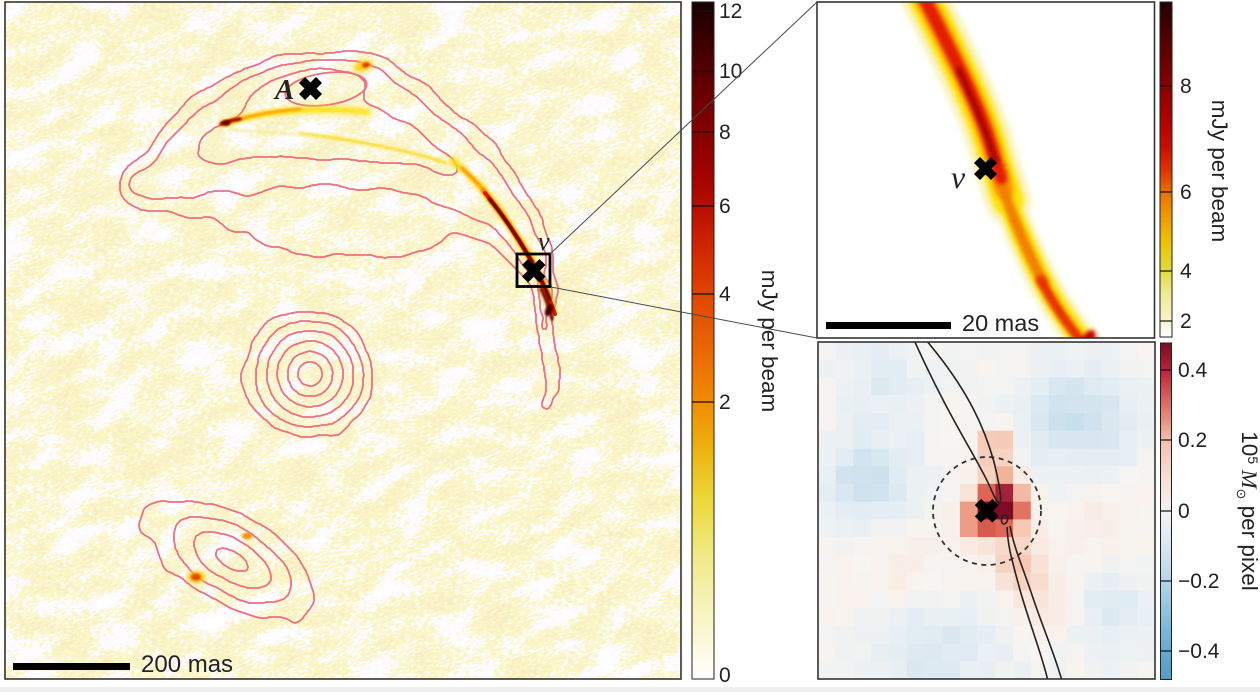 The image size is (1260, 692). I want to click on svg-text: 0.4, so click(1193, 370).